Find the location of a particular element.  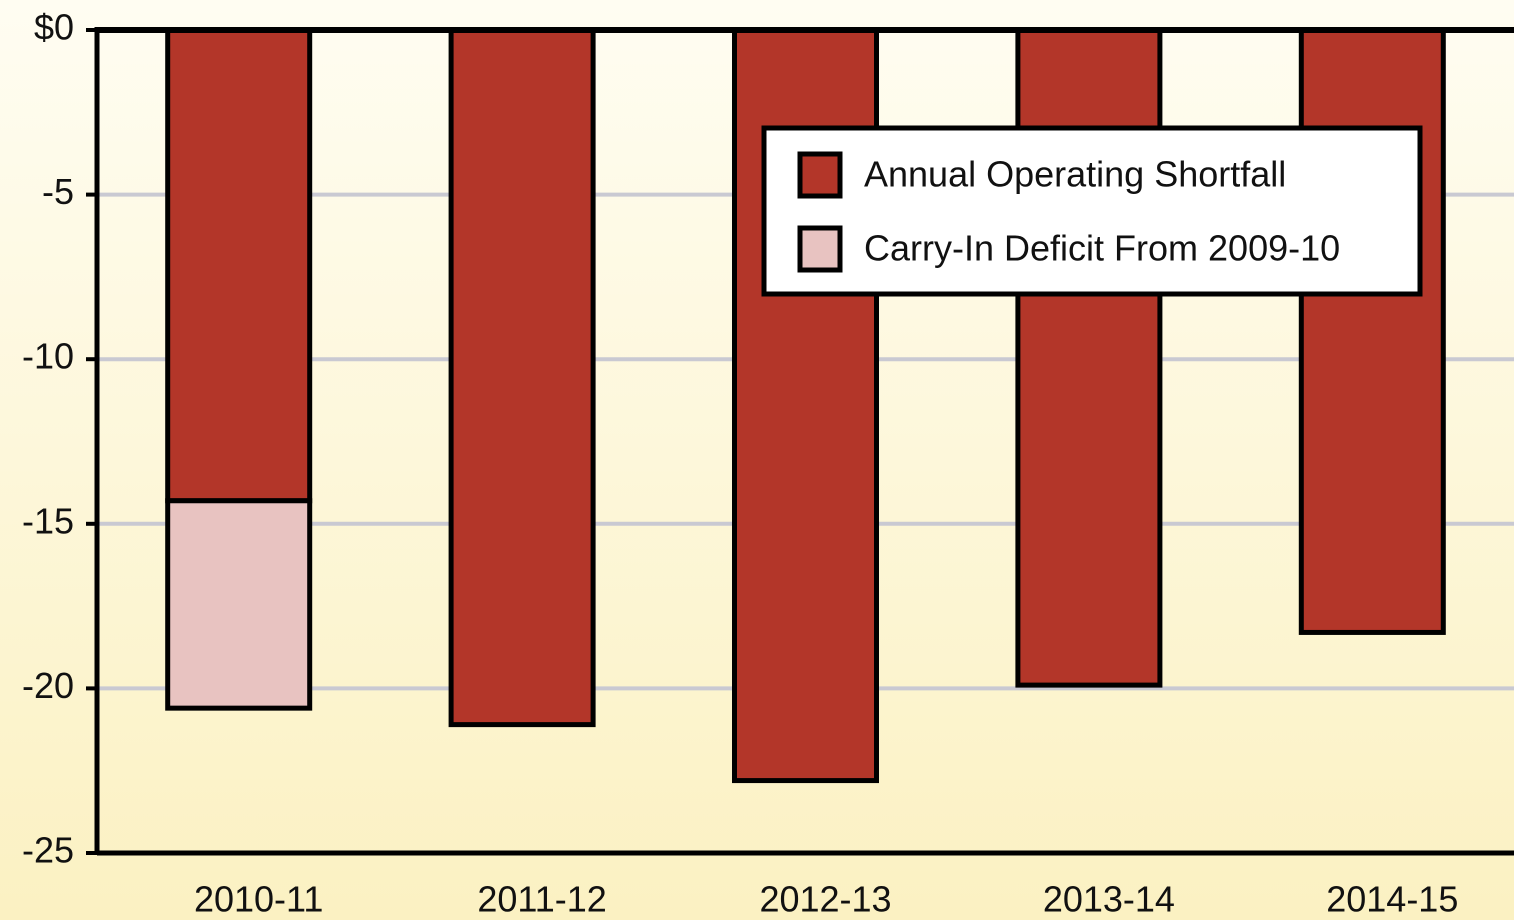

y-tick-label: -25 is located at coordinates (48, 850).